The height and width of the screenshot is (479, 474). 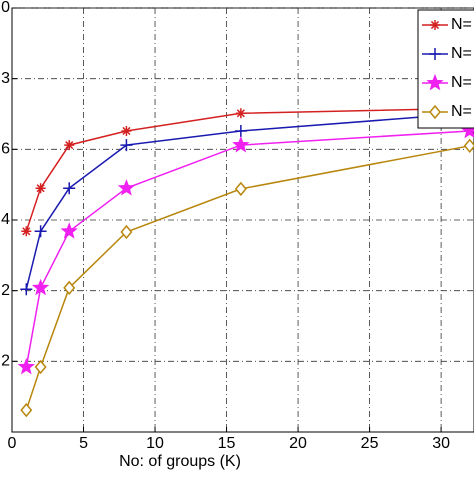 What do you see at coordinates (180, 461) in the screenshot?
I see `x-axis-label: No: of groups (K)` at bounding box center [180, 461].